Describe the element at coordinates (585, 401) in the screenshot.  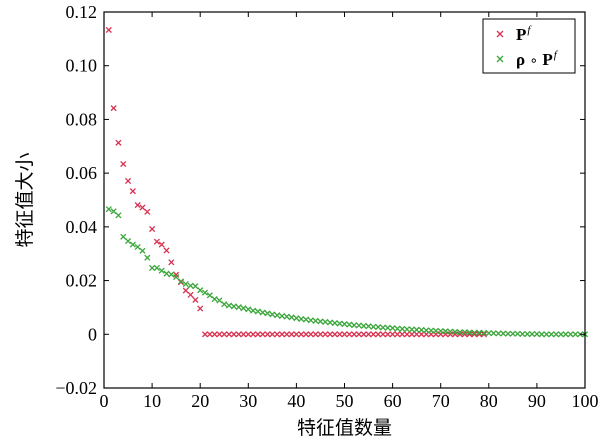
I see `x-tick-label: 100` at that location.